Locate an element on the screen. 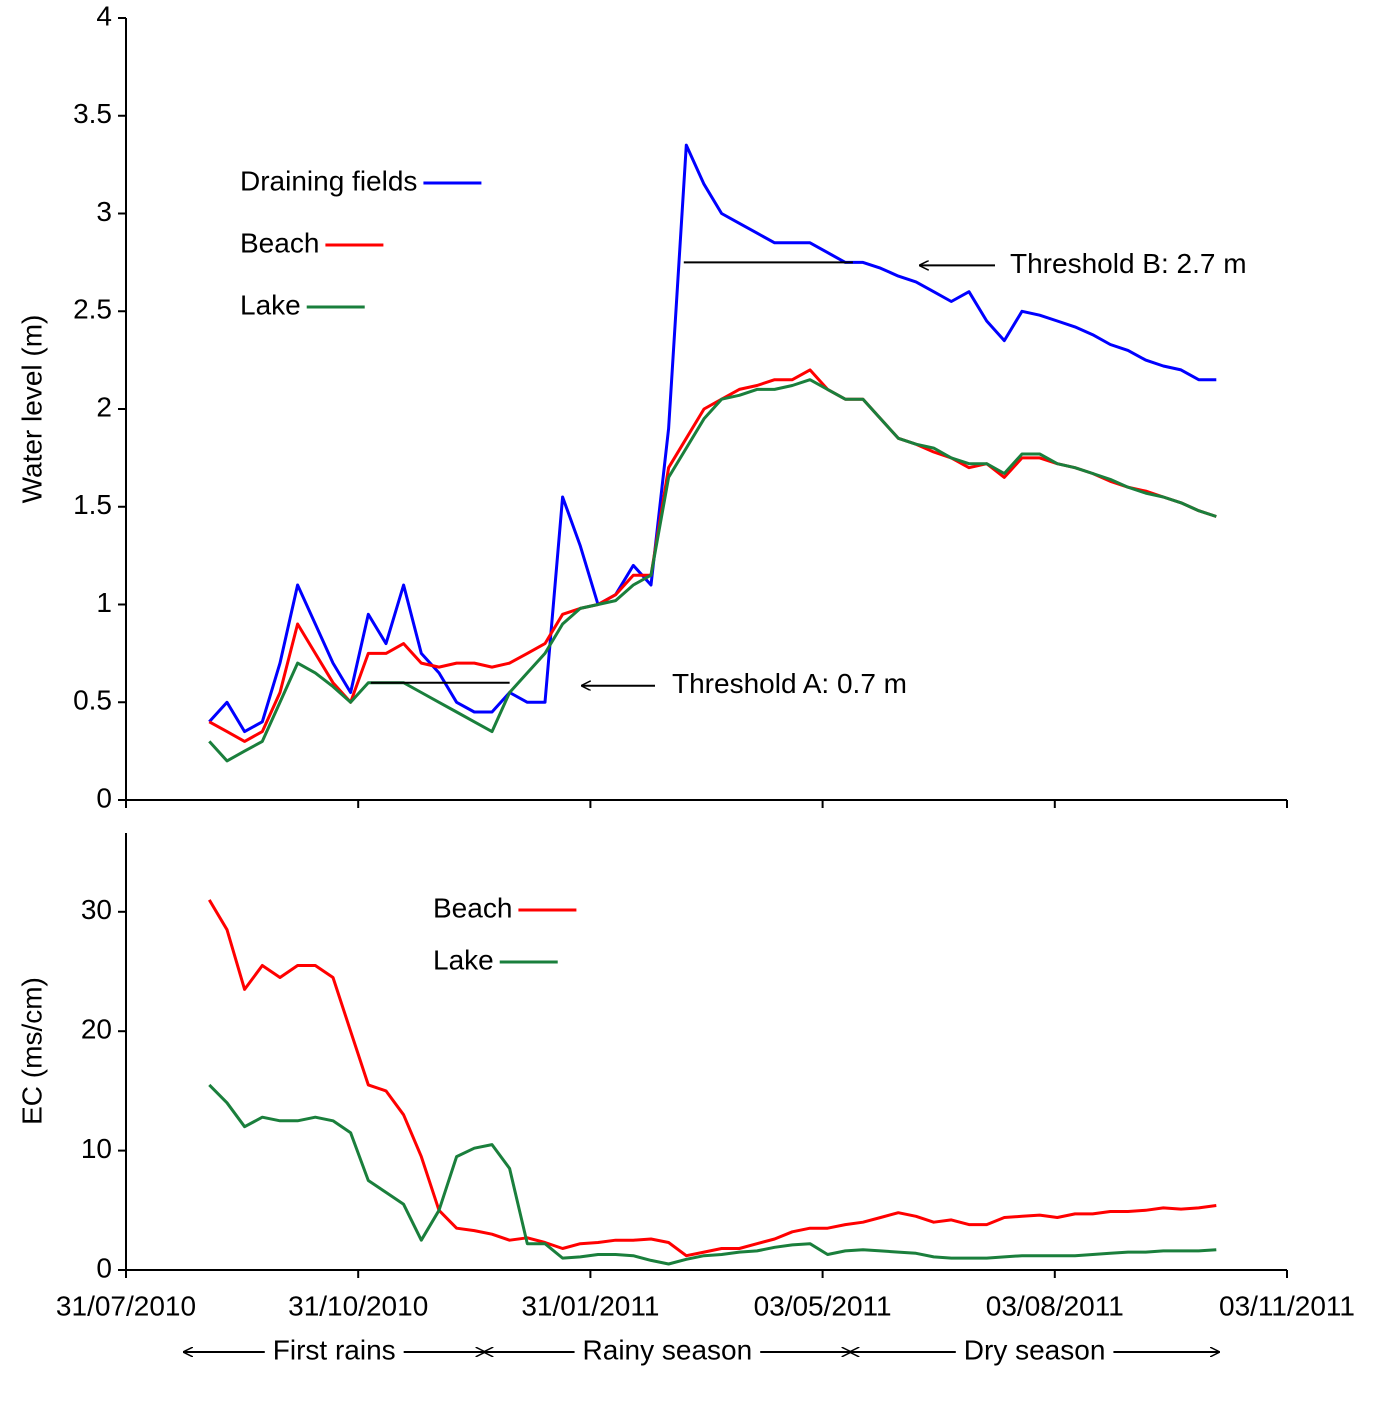 The width and height of the screenshot is (1390, 1413). y-tick-label: 30 is located at coordinates (96, 909).